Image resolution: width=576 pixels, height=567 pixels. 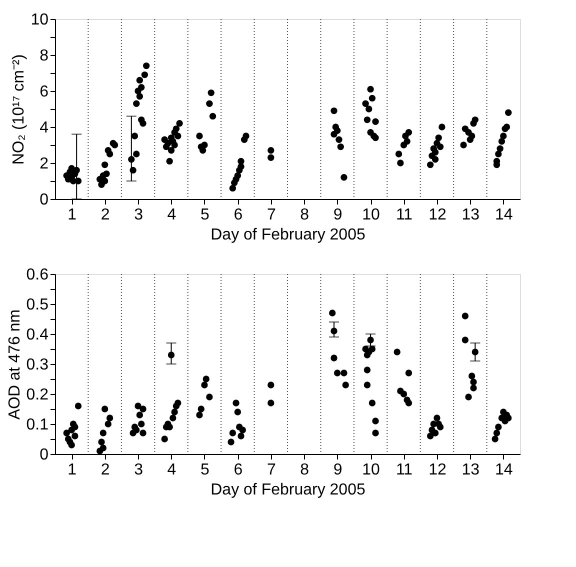 I want to click on y-tick-label: 0.6, so click(x=37, y=275).